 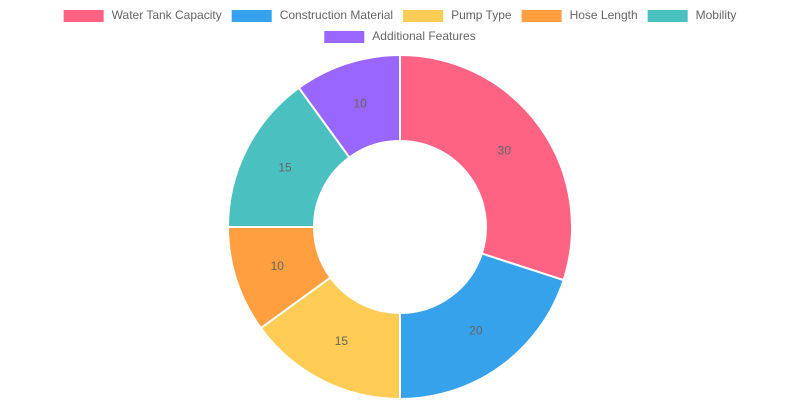 What do you see at coordinates (716, 15) in the screenshot?
I see `legend-label: Mobility` at bounding box center [716, 15].